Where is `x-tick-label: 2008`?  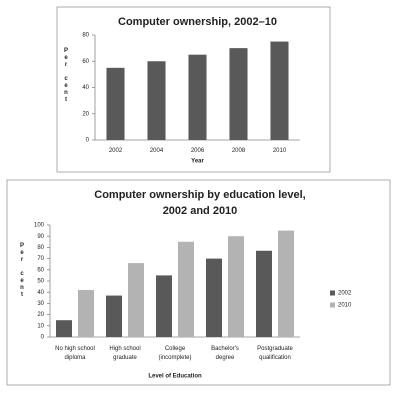 x-tick-label: 2008 is located at coordinates (239, 151).